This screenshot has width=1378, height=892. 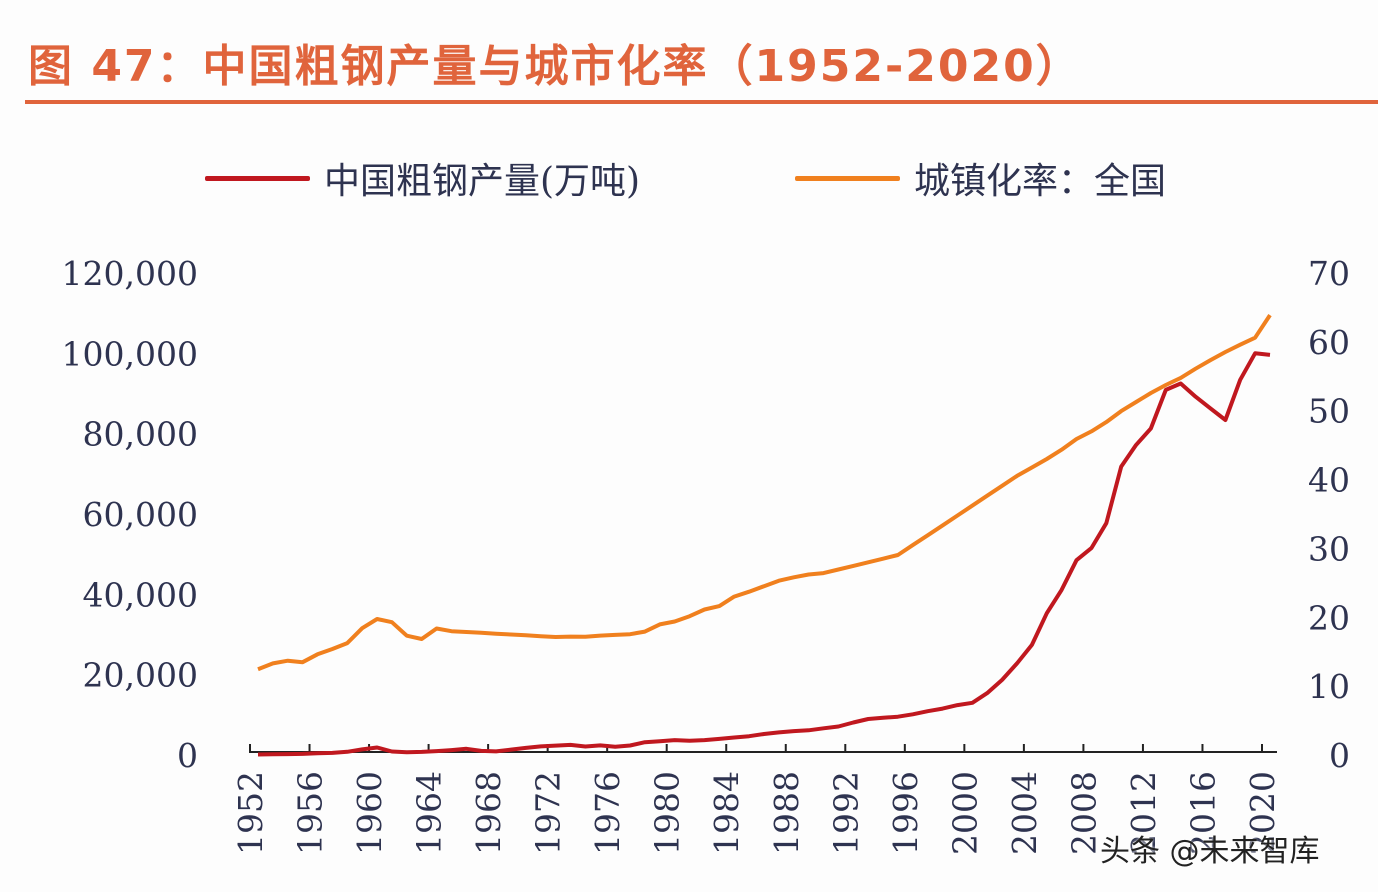 I want to click on x-tick-label: 1968, so click(x=488, y=813).